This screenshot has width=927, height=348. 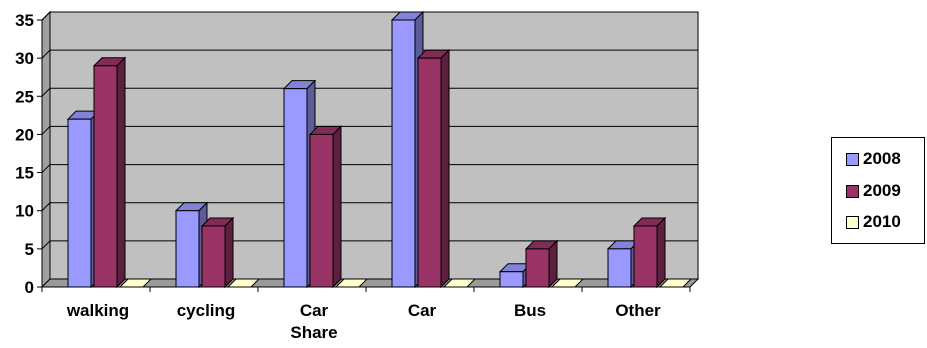 I want to click on x-category-label-line: cycling, so click(x=206, y=310).